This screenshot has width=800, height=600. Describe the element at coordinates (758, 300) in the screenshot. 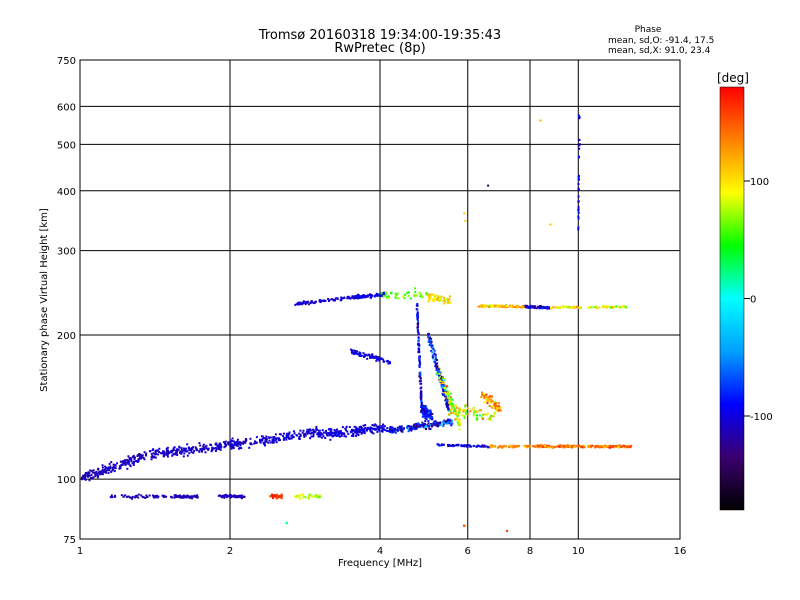

I see `colorbar-ticks: 100 0 -100` at that location.